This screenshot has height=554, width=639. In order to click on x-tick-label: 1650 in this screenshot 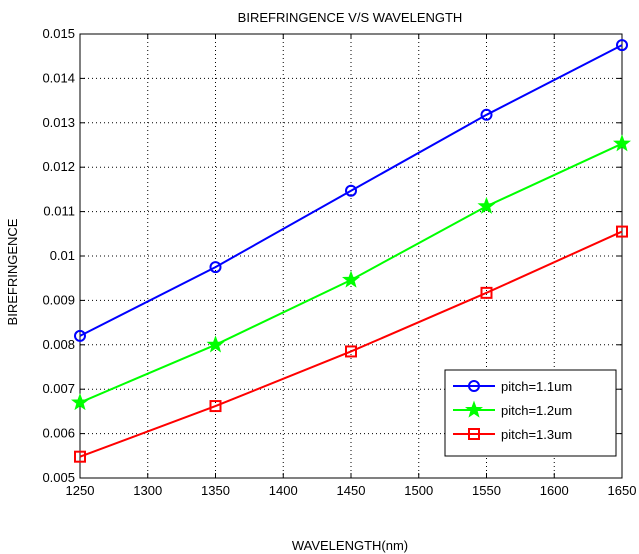, I will do `click(622, 490)`.